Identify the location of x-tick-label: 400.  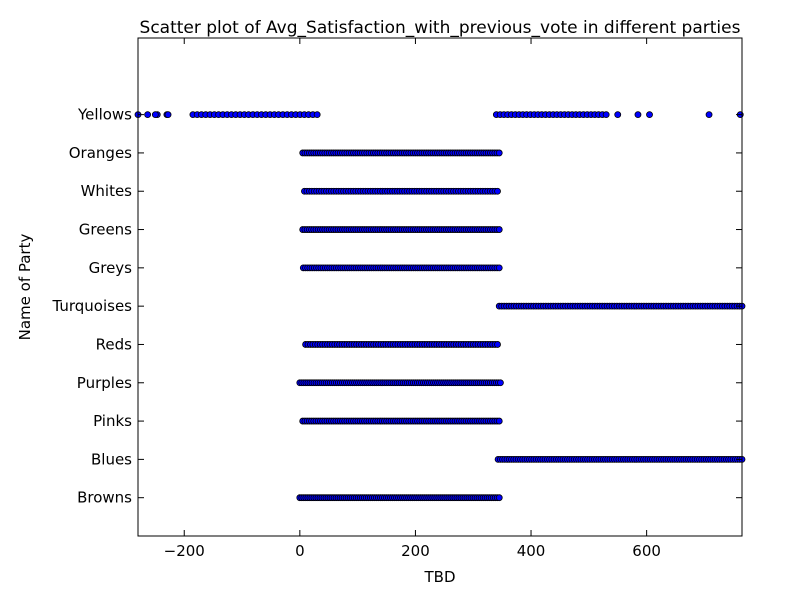
(531, 551).